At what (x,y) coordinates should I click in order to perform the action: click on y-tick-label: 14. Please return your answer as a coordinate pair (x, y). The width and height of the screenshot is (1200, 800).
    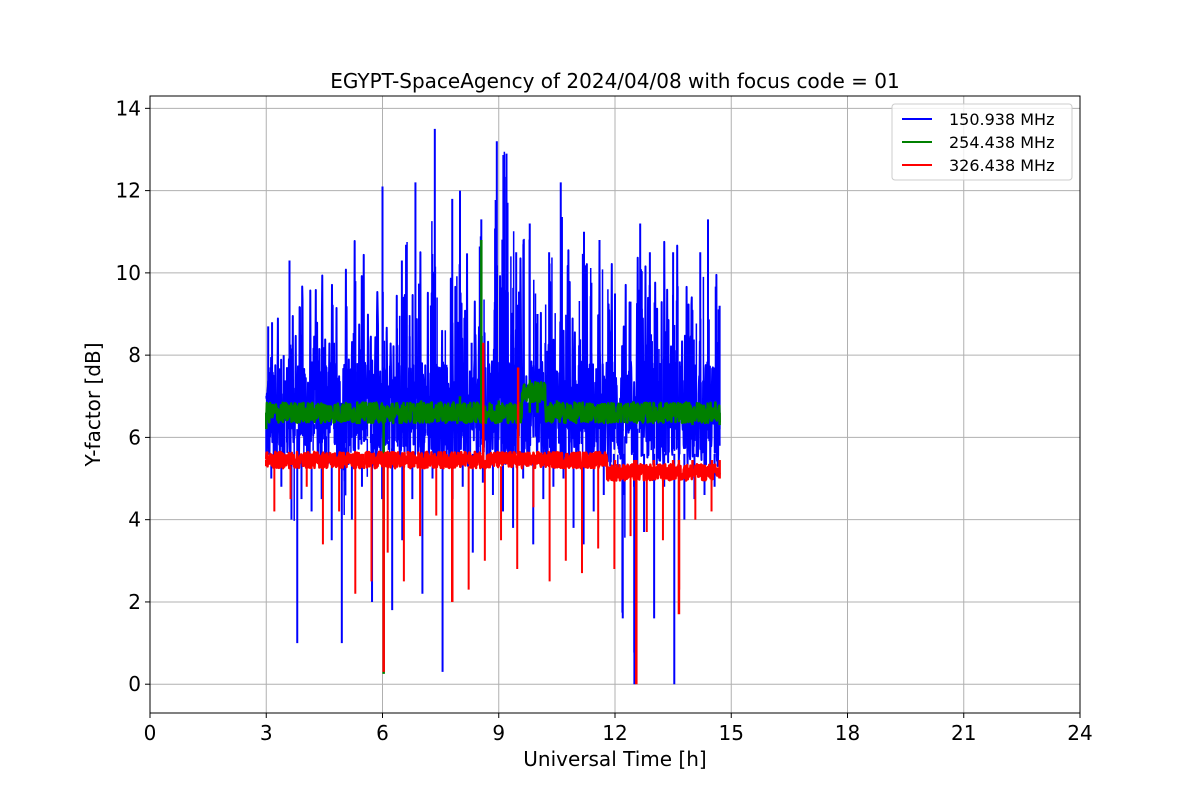
    Looking at the image, I should click on (128, 108).